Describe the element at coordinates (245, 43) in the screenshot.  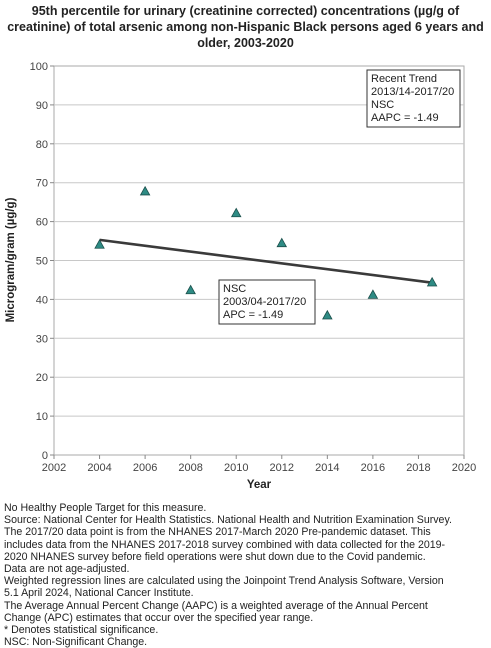
I see `chart-title-line-3: older, 2003-2020` at that location.